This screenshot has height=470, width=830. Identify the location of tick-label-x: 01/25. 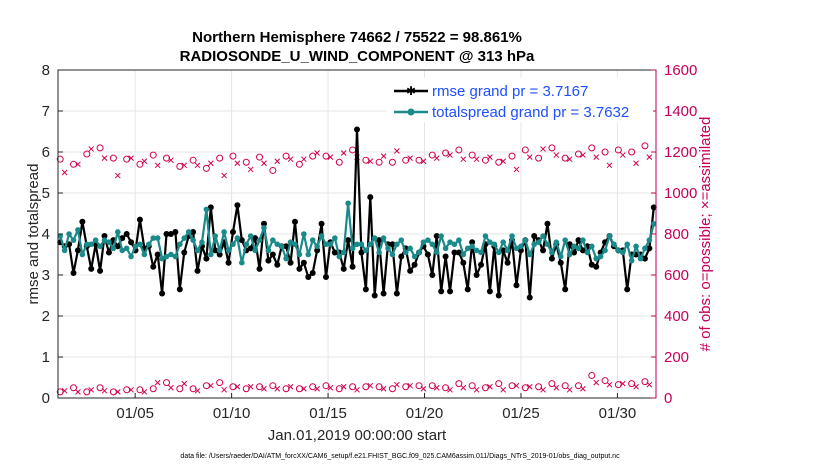
(521, 413).